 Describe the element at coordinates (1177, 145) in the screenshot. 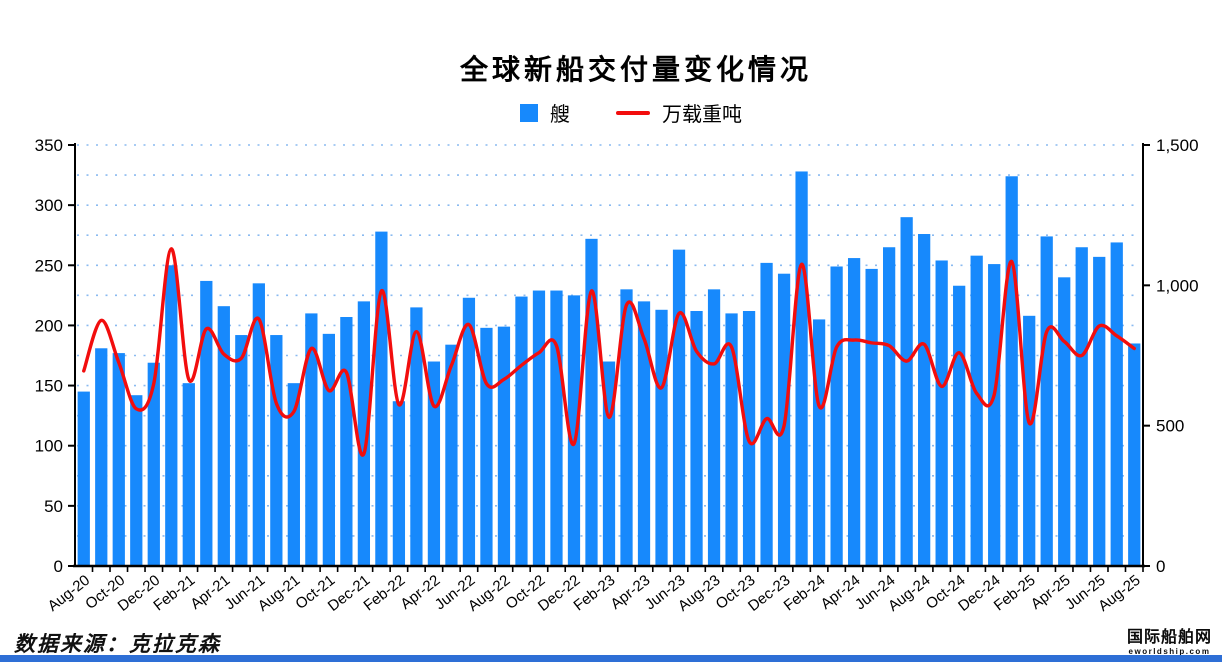

I see `right-axis-label: 1,500` at that location.